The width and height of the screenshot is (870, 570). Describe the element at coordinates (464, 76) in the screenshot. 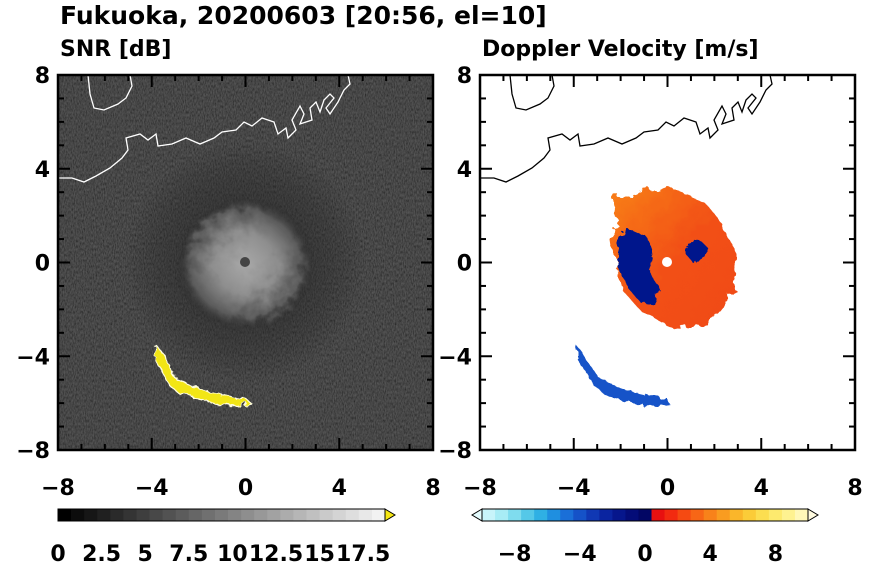

I see `doppler-ytick-label: 8` at that location.